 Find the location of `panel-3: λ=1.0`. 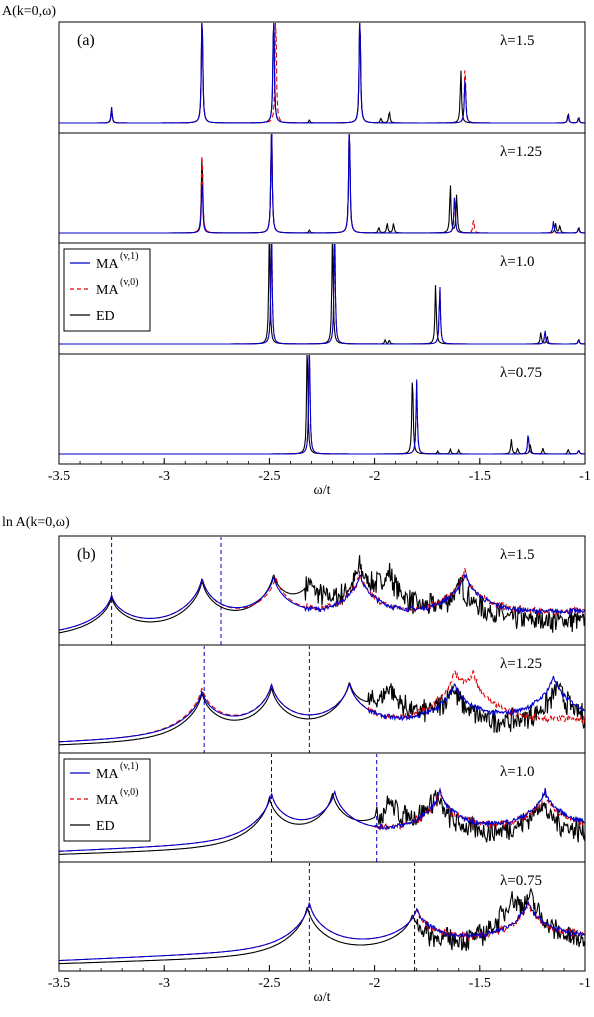

panel-3: λ=1.0 is located at coordinates (322, 807).